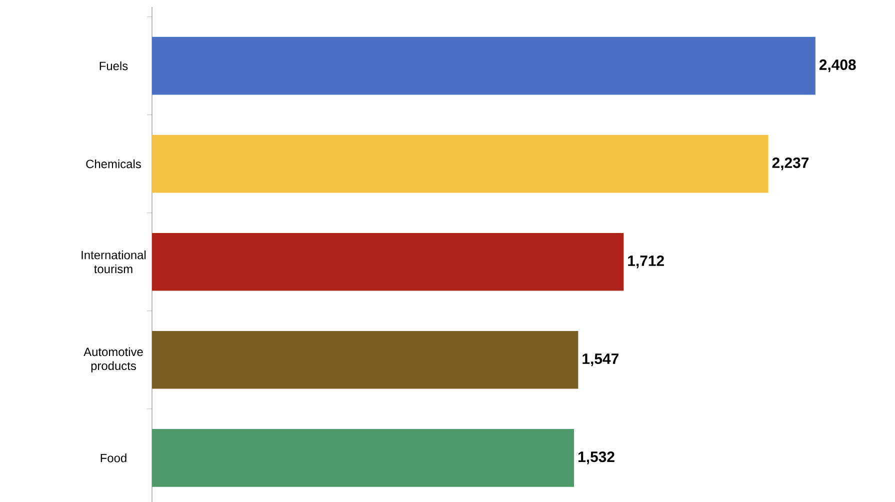  Describe the element at coordinates (646, 261) in the screenshot. I see `data-label: 1,712` at that location.